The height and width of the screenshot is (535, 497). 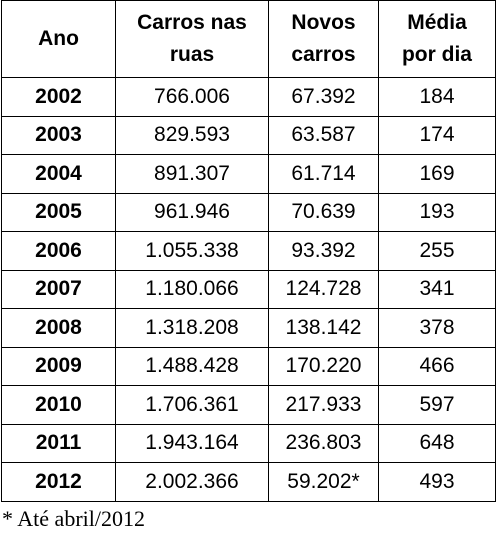 I want to click on value-cell: 597, so click(x=437, y=405).